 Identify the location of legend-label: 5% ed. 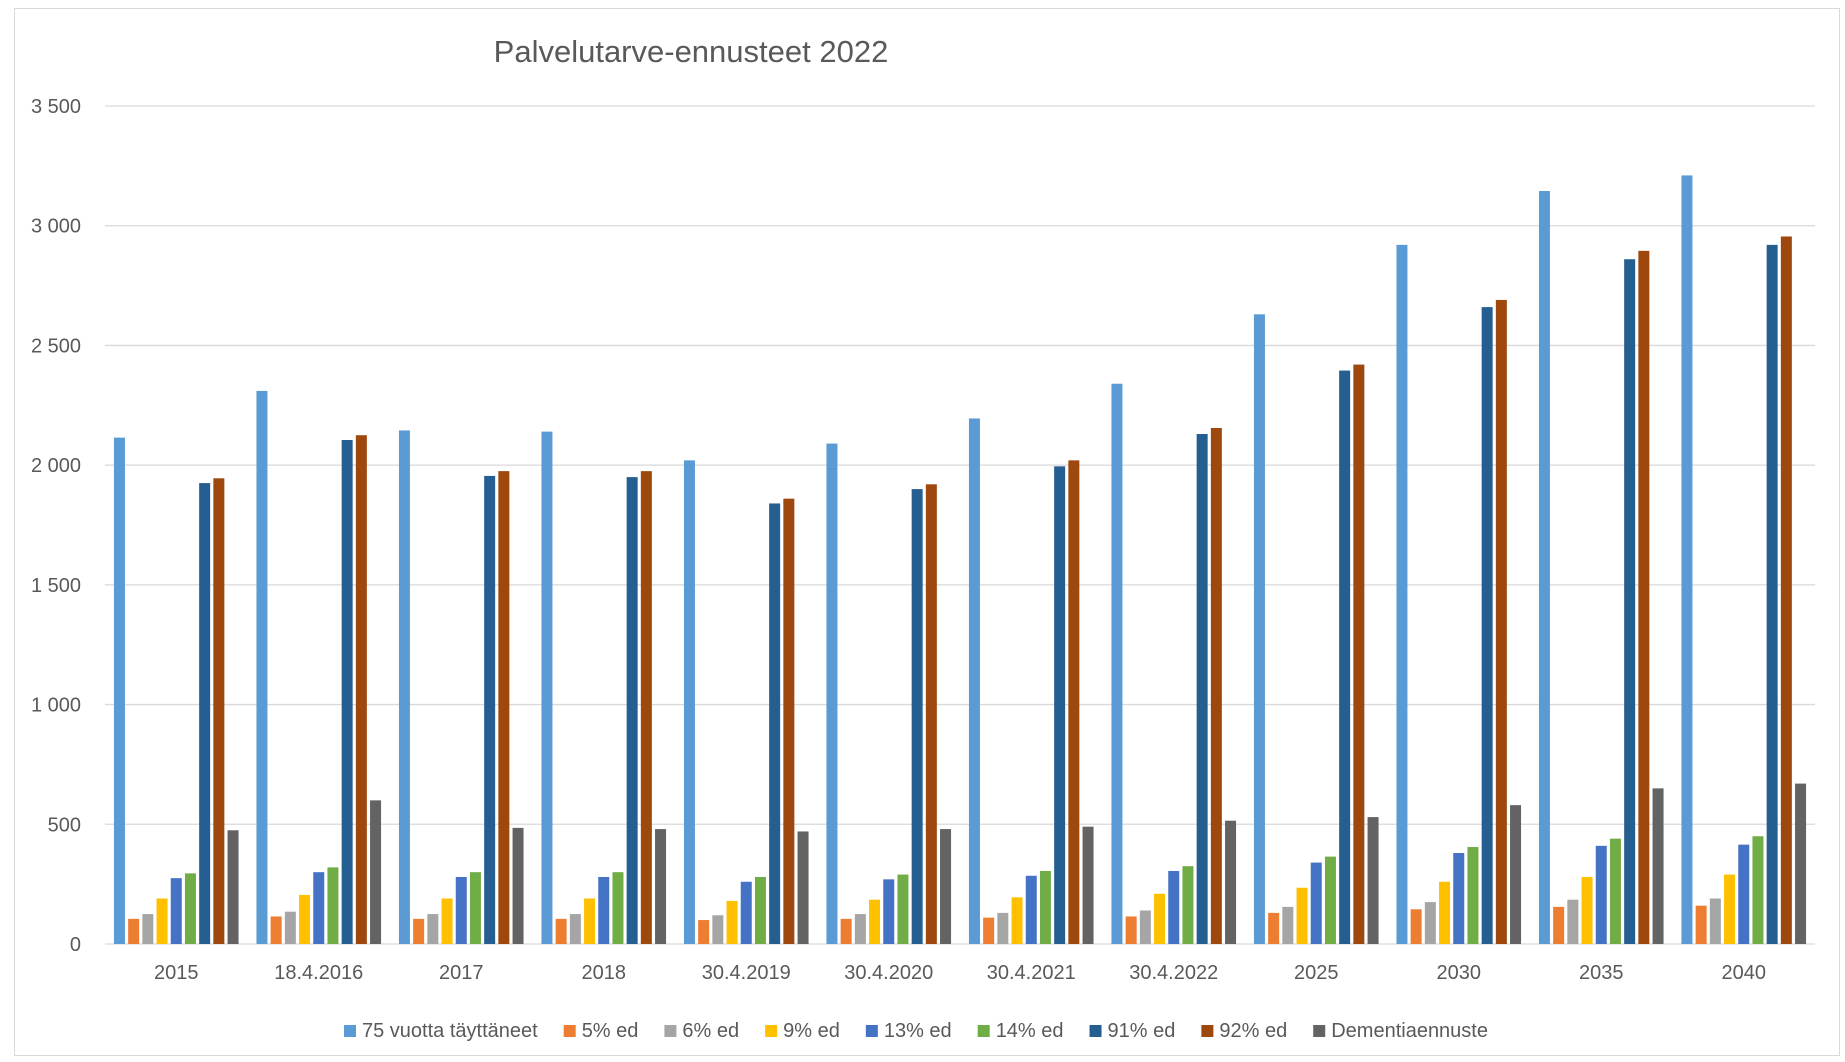
(610, 1031).